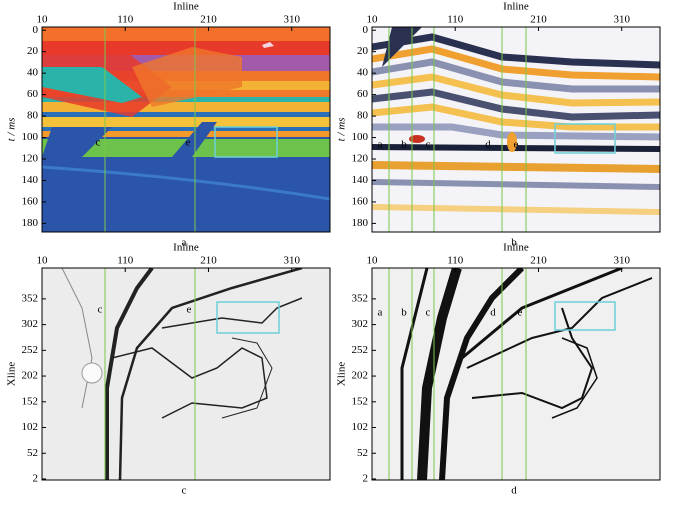 The width and height of the screenshot is (674, 505). What do you see at coordinates (514, 243) in the screenshot?
I see `panel-caption: b` at bounding box center [514, 243].